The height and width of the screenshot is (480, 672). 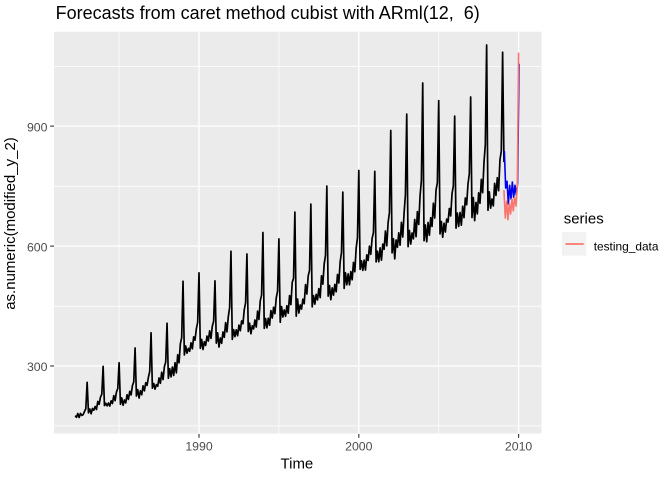 I want to click on svg-text: 600, so click(x=37, y=247).